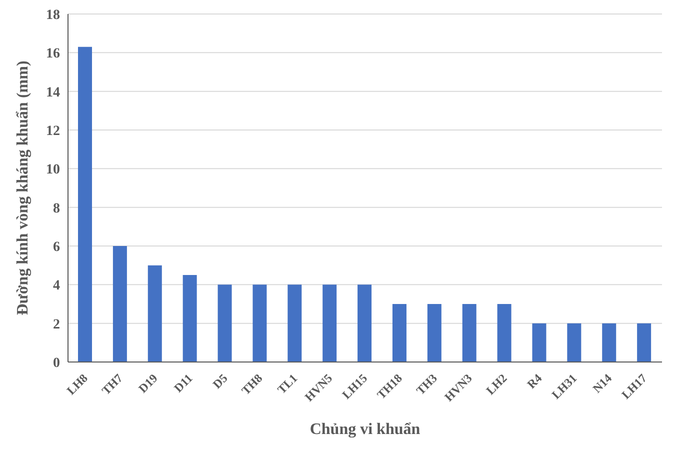 This screenshot has width=680, height=452. What do you see at coordinates (602, 383) in the screenshot?
I see `x-tick-label: N14` at bounding box center [602, 383].